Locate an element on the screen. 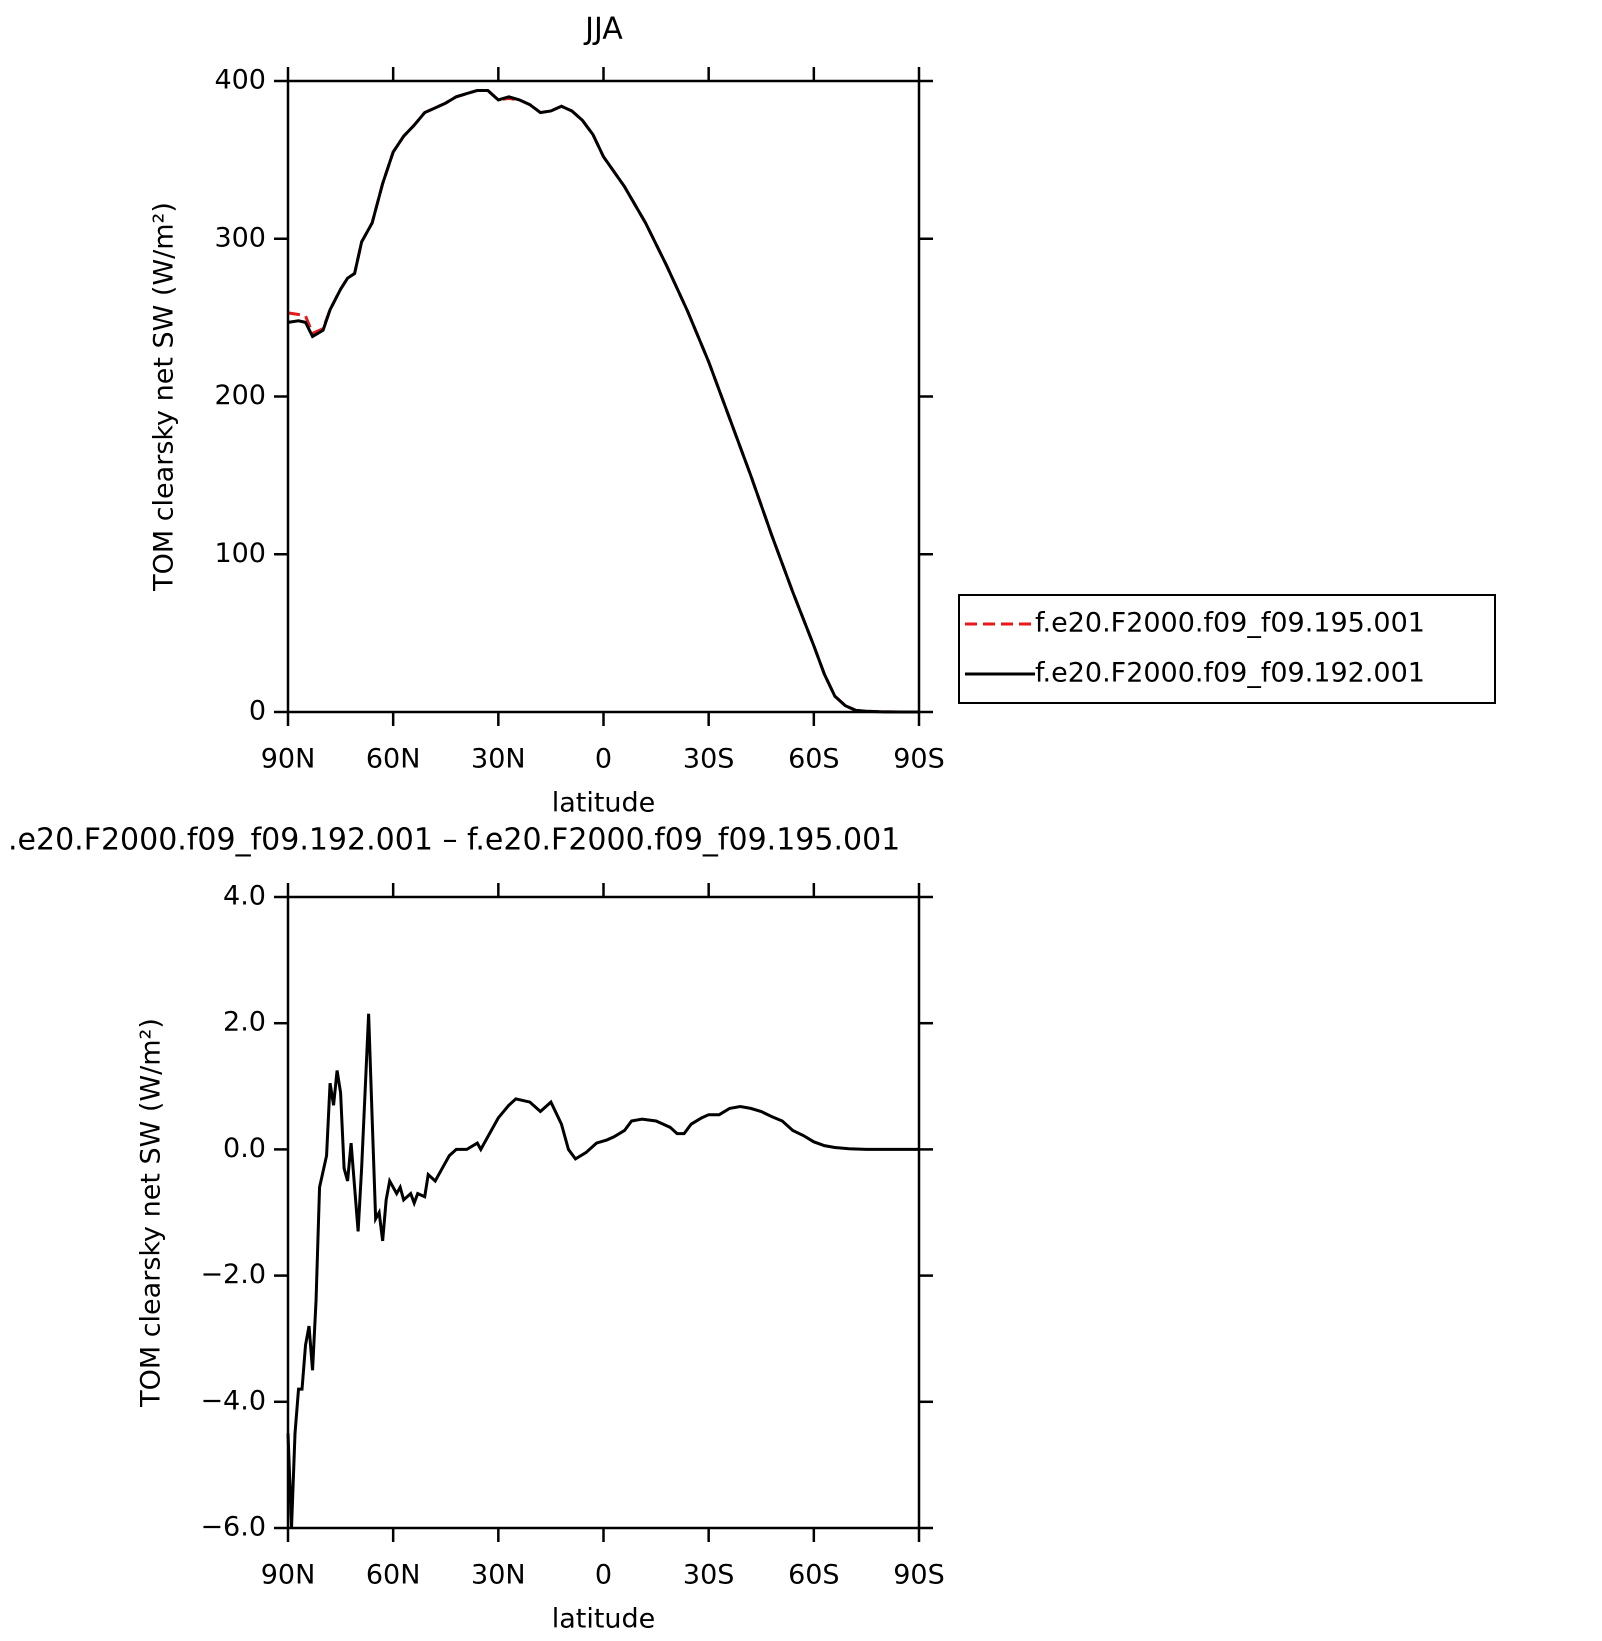 The width and height of the screenshot is (1602, 1641). y-tick-label: 300 is located at coordinates (240, 237).